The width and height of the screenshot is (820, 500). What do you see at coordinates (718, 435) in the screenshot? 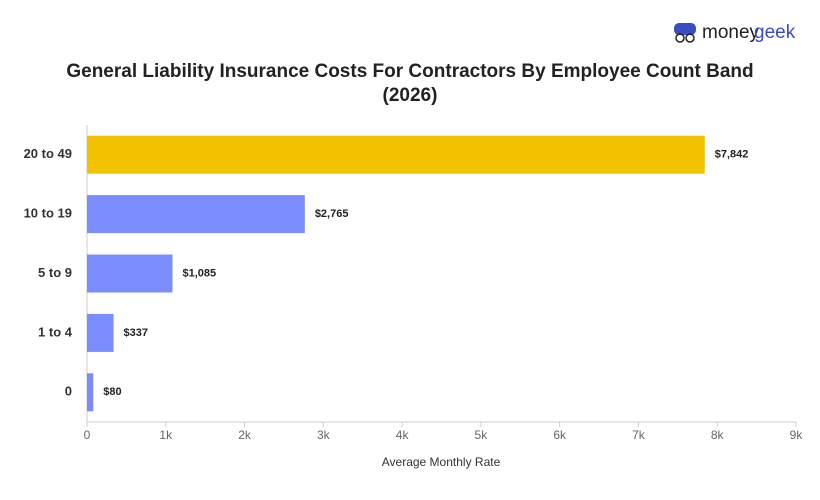
I see `x-tick-label: 8k` at bounding box center [718, 435].